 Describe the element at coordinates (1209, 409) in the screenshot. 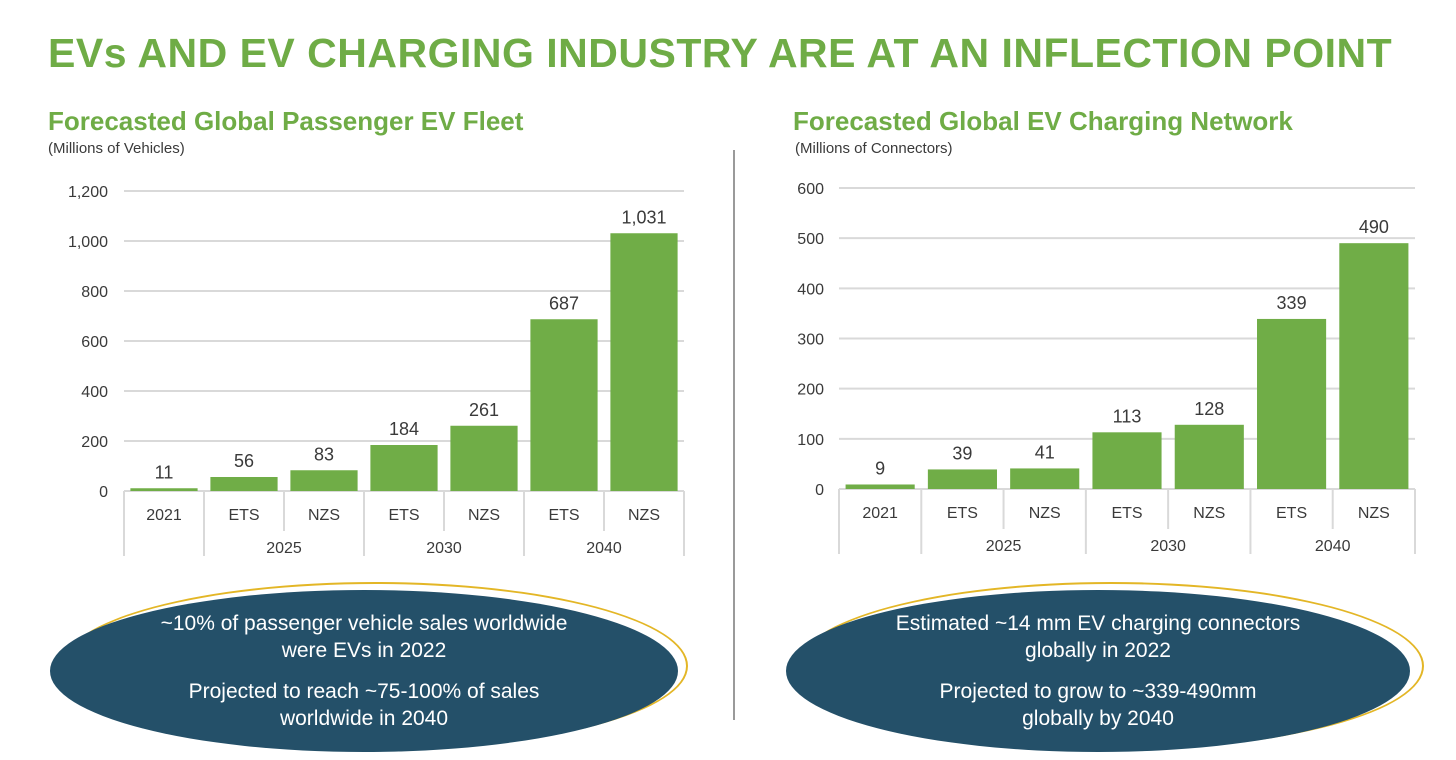

I see `data-label: 128` at that location.